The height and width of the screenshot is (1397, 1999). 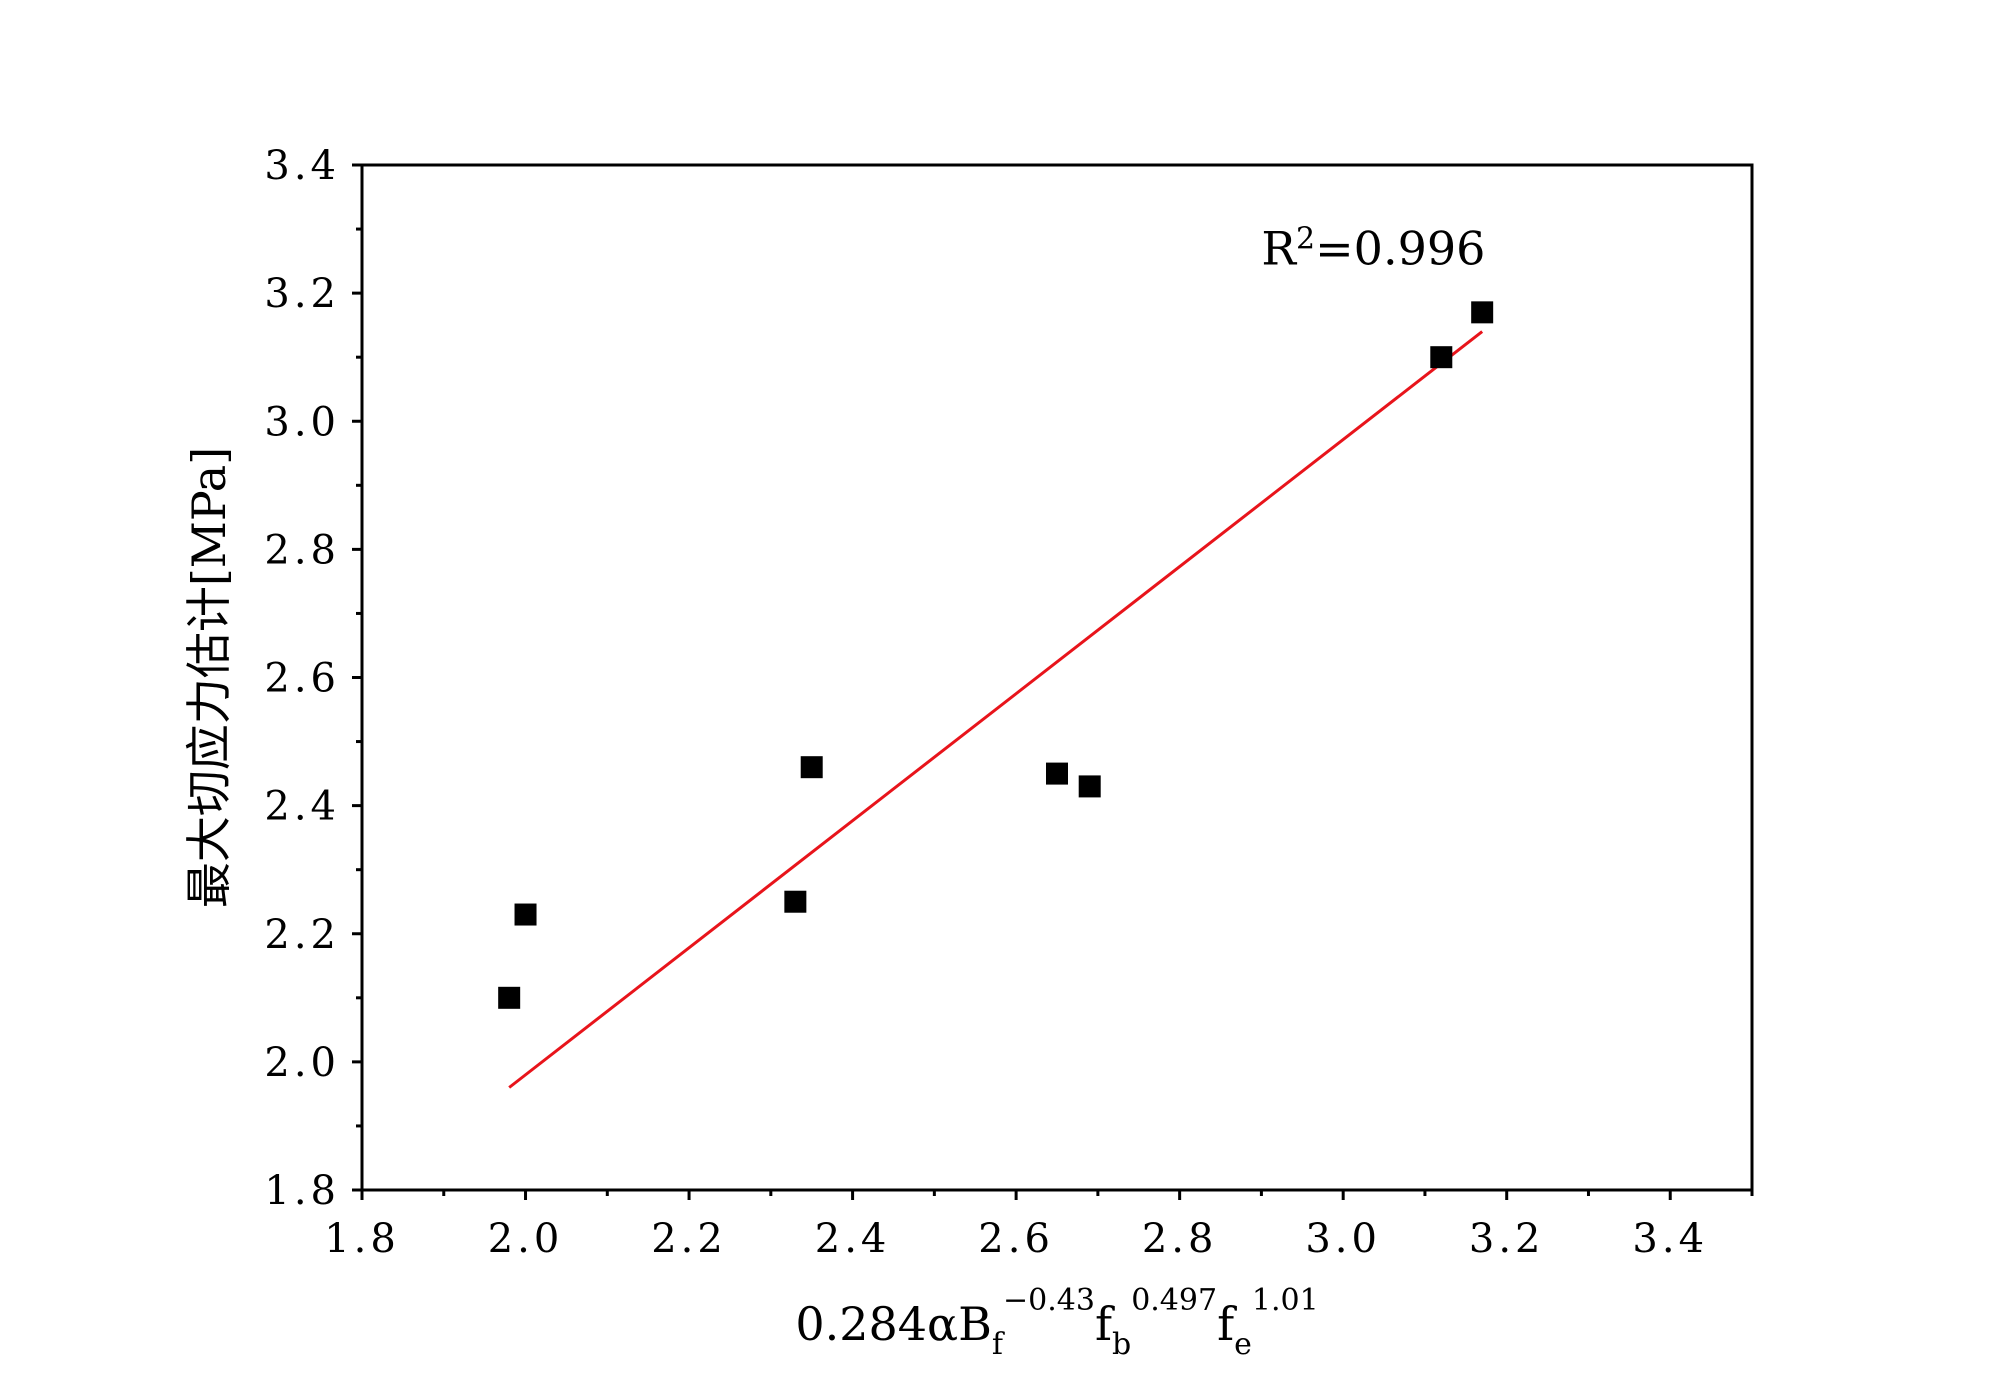 What do you see at coordinates (302, 1063) in the screenshot?
I see `y-tick-label: 2.0` at bounding box center [302, 1063].